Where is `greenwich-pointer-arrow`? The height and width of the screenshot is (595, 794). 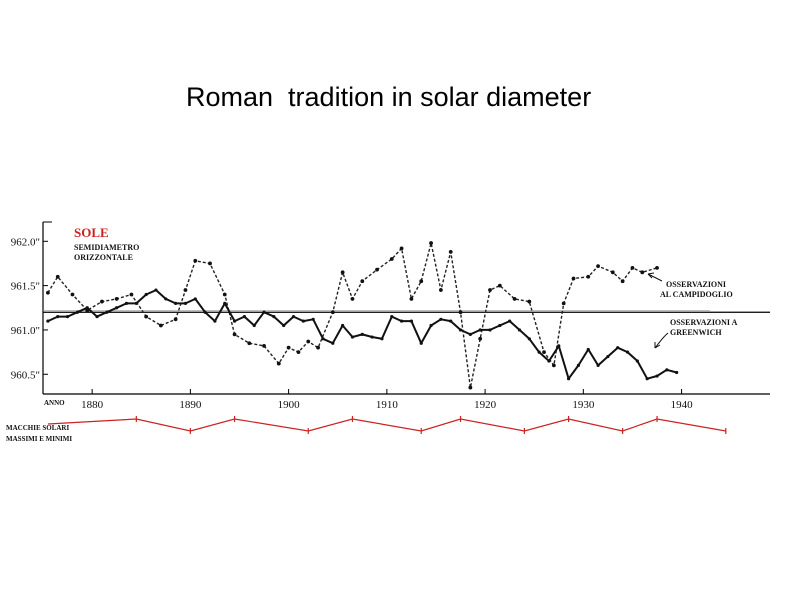
greenwich-pointer-arrow is located at coordinates (661, 340).